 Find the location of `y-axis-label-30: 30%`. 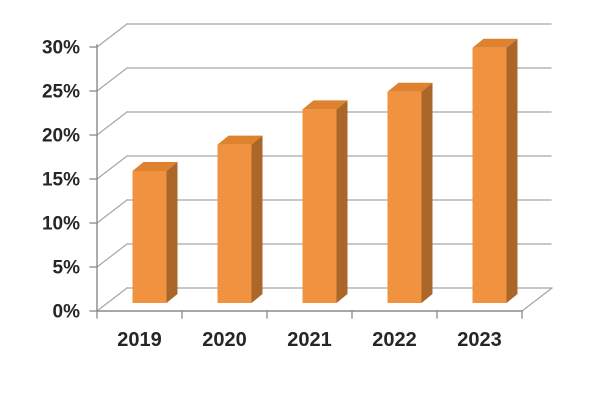

y-axis-label-30: 30% is located at coordinates (61, 48).